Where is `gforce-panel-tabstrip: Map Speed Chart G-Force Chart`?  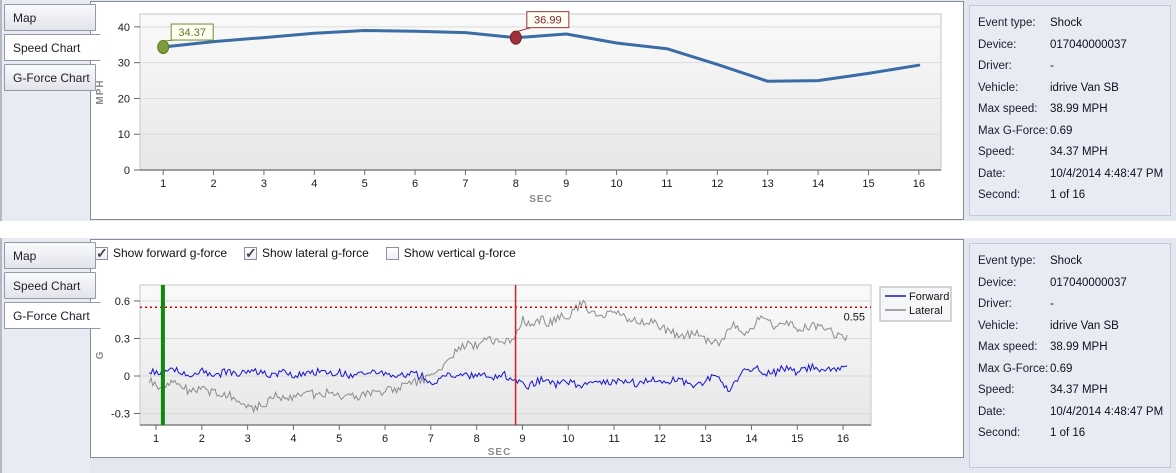
gforce-panel-tabstrip: Map Speed Chart G-Force Chart is located at coordinates (51, 355).